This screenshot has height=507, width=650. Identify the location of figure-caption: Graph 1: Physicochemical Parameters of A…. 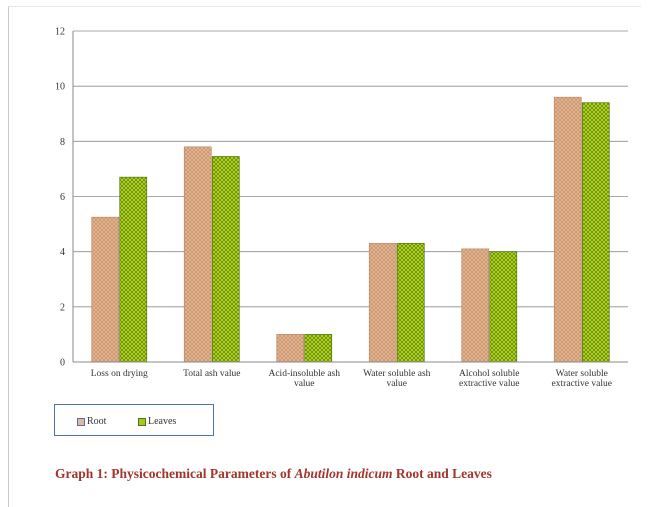
(273, 474).